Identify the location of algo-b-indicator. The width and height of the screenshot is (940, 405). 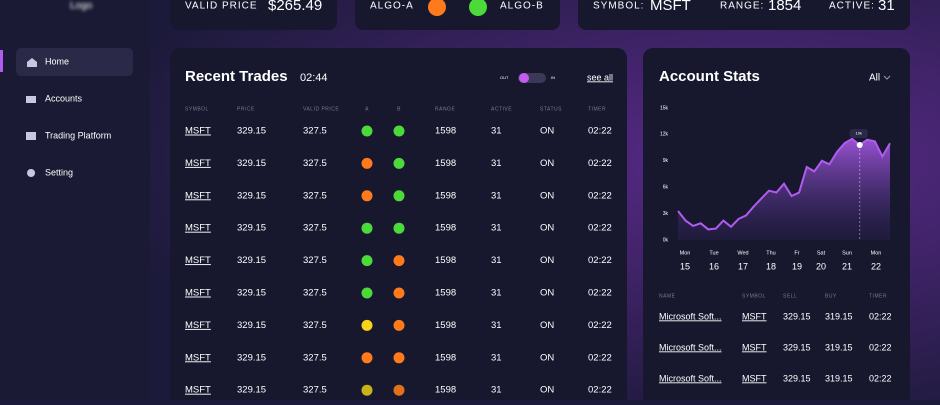
(478, 8).